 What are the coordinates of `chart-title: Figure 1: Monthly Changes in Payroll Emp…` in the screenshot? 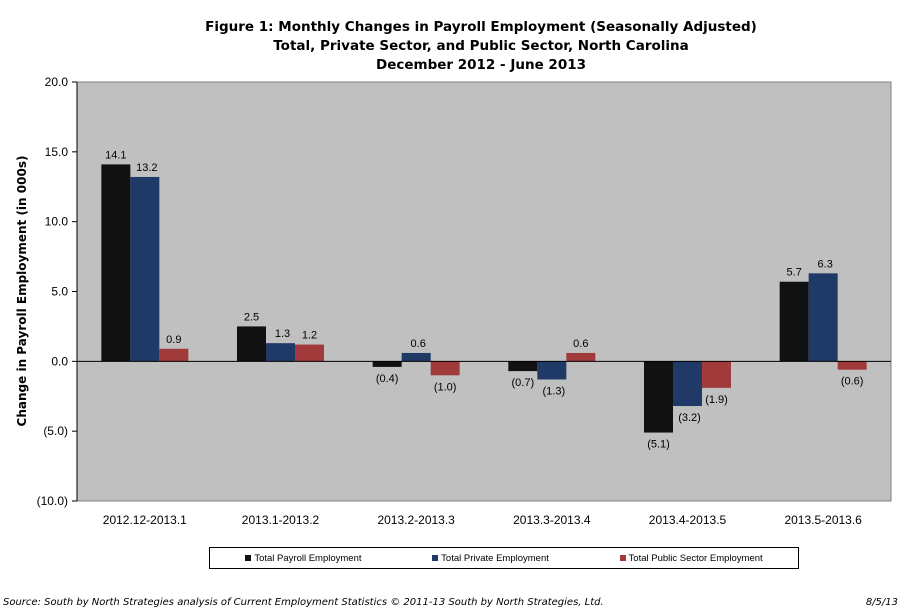 It's located at (481, 27).